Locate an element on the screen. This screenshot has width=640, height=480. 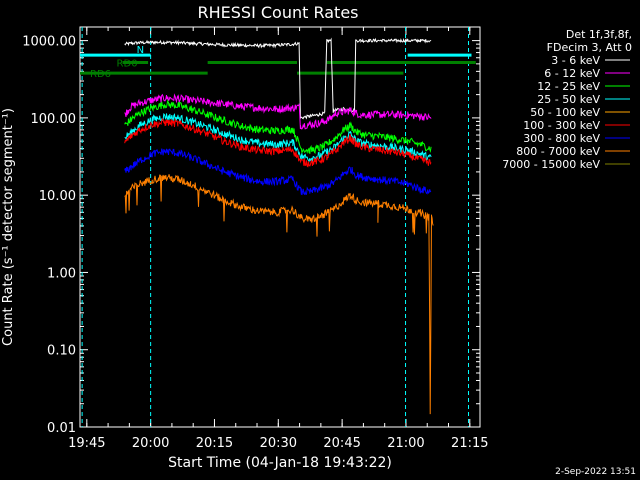
legend-entry-label: 50 - 100 keV is located at coordinates (565, 112).